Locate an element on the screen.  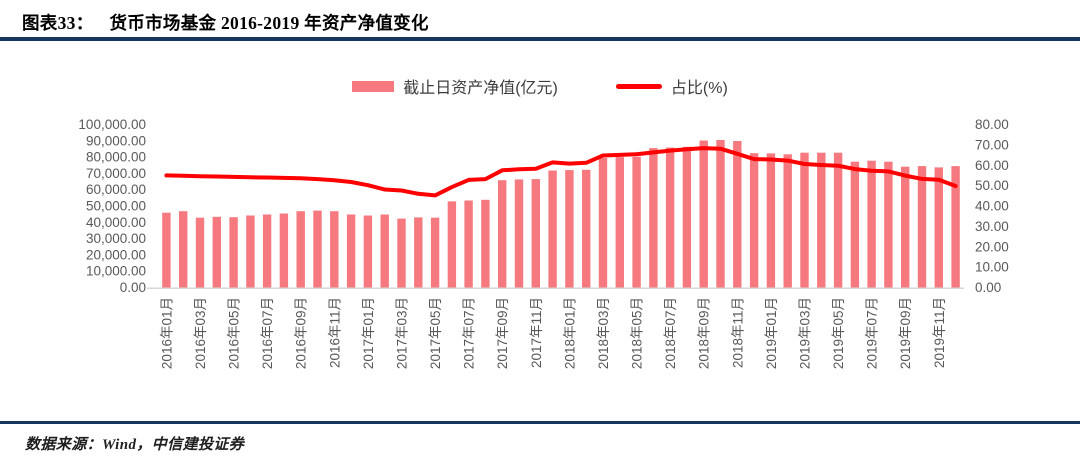
x-axis-tick-label: 2016年03月 is located at coordinates (200, 333).